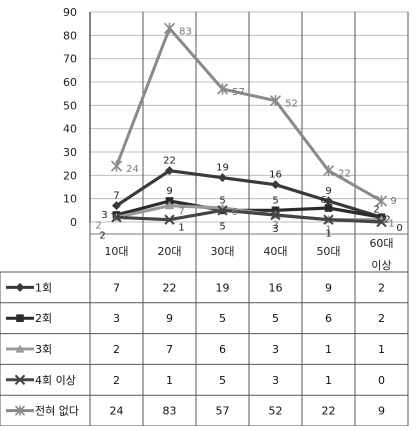 The width and height of the screenshot is (416, 430). What do you see at coordinates (323, 200) in the screenshot?
I see `data-label: 6` at bounding box center [323, 200].